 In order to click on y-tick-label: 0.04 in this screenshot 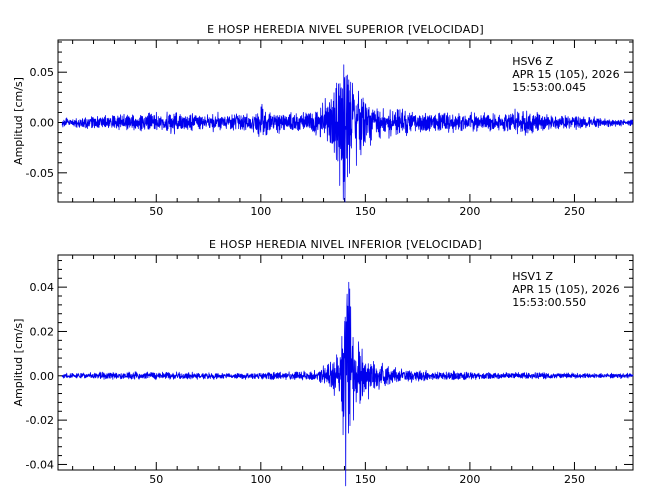, I will do `click(42, 287)`.